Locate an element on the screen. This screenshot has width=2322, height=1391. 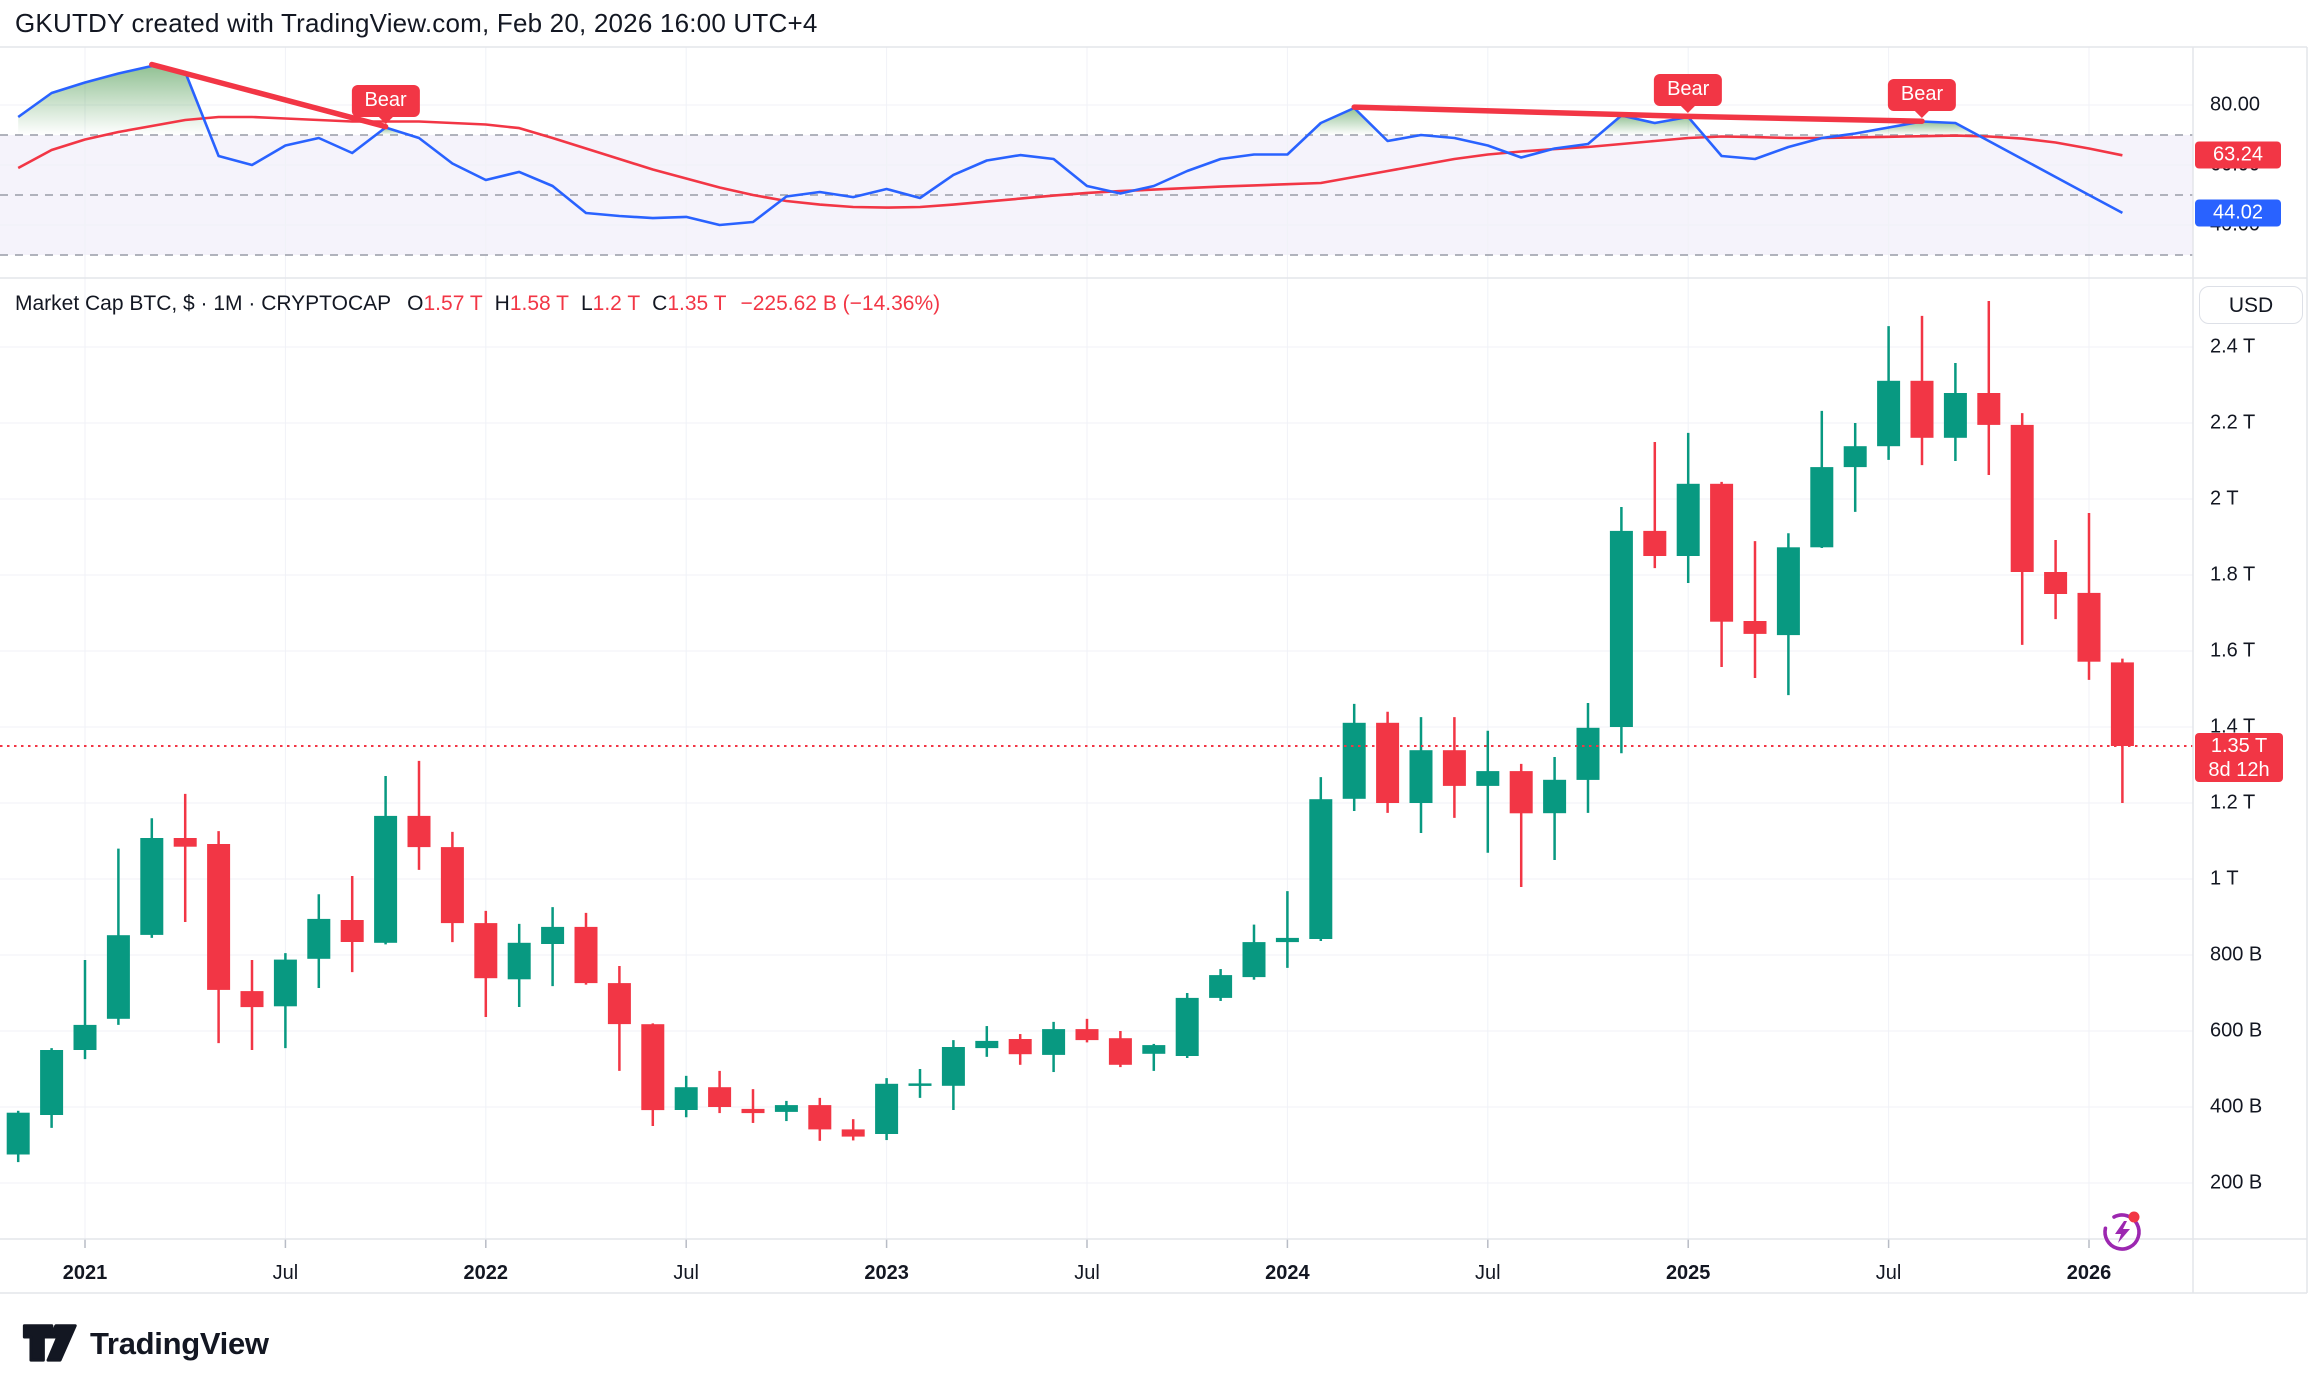
price-axis-label: 1.2 T is located at coordinates (2233, 802).